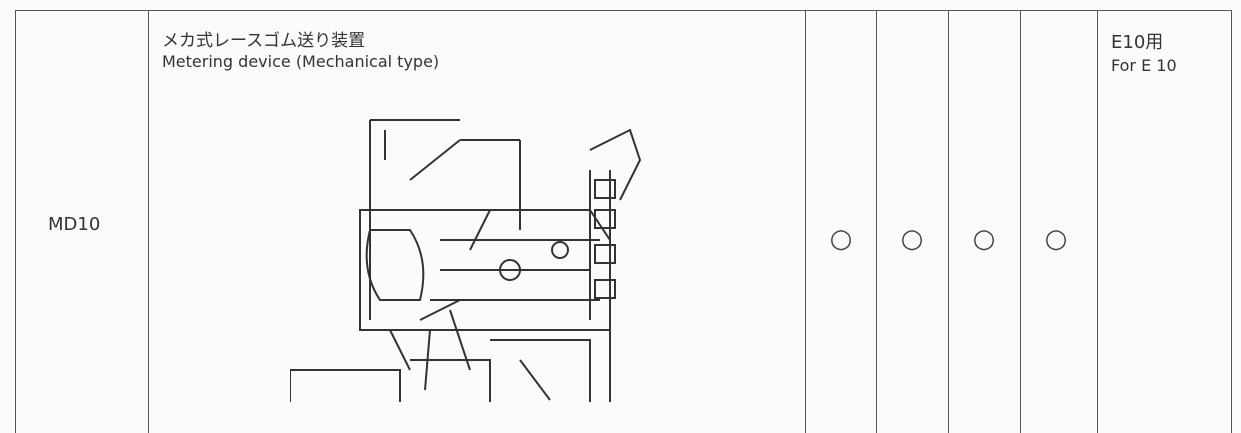 The image size is (1241, 433). What do you see at coordinates (301, 61) in the screenshot?
I see `name-en: Metering device (Mechanical type)` at bounding box center [301, 61].